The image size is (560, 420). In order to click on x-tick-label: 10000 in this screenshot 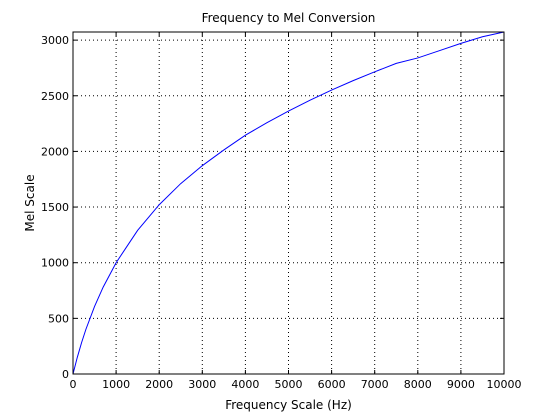, I will do `click(504, 384)`.